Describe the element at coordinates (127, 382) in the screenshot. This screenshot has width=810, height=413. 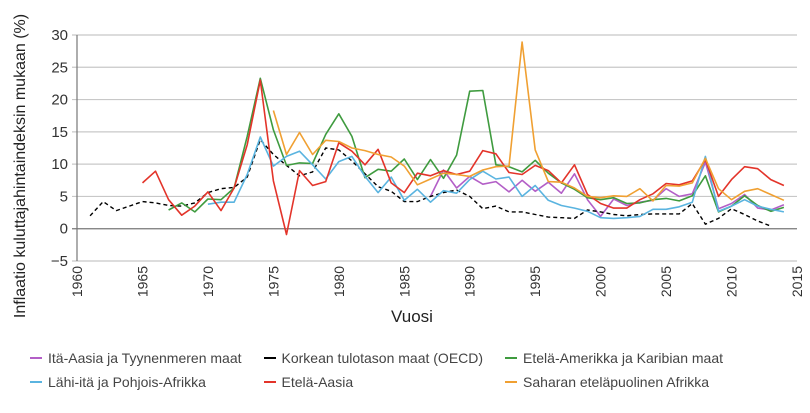
I see `legend-label: Lähi-itä ja Pohjois-Afrikka` at that location.